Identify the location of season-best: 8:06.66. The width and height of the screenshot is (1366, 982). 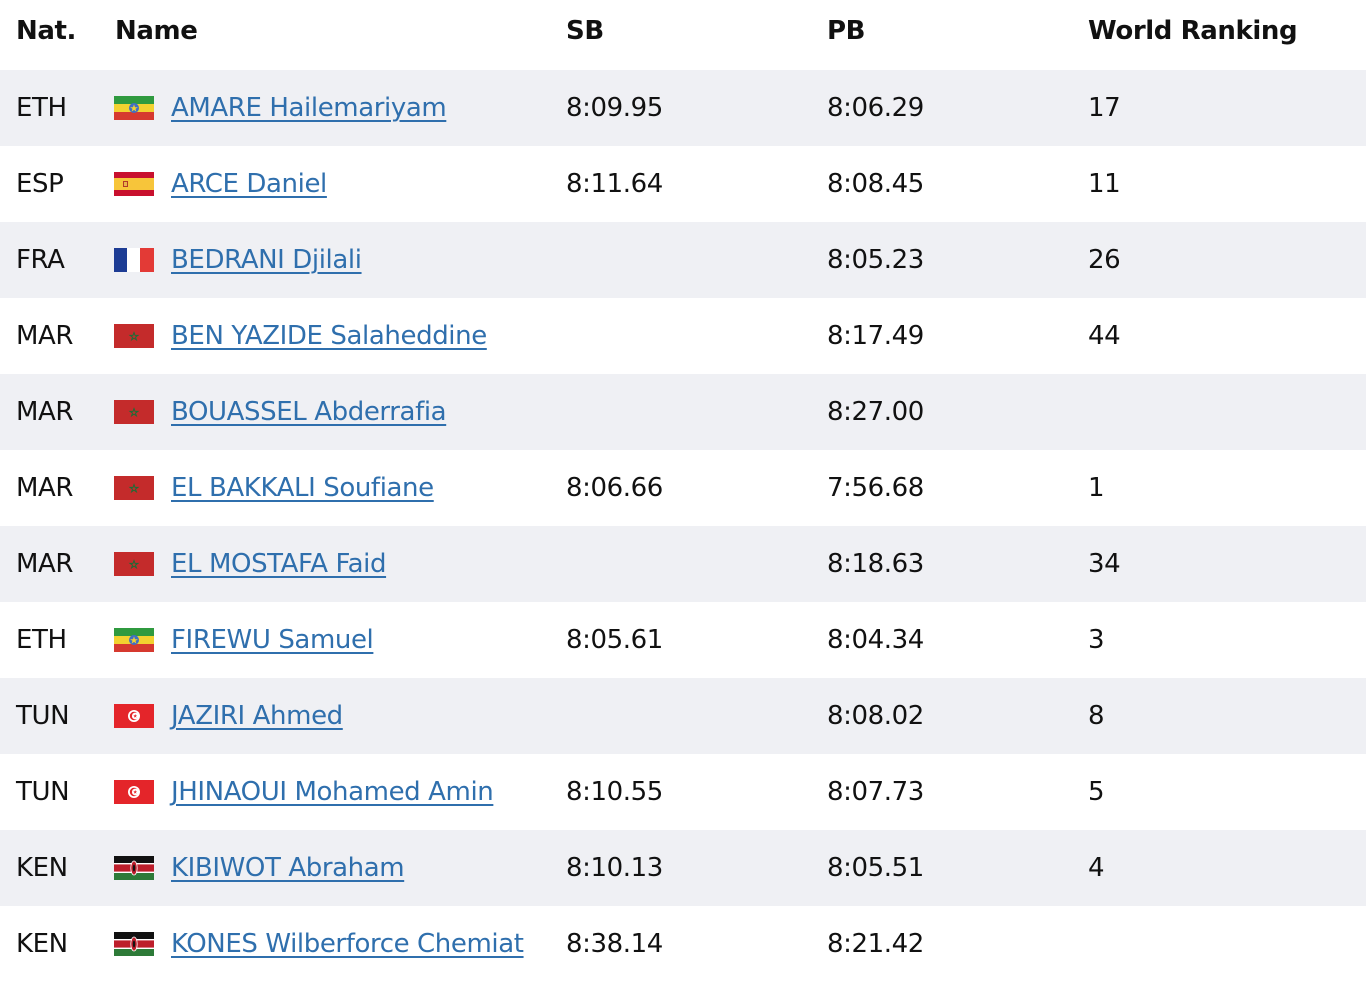
(614, 488).